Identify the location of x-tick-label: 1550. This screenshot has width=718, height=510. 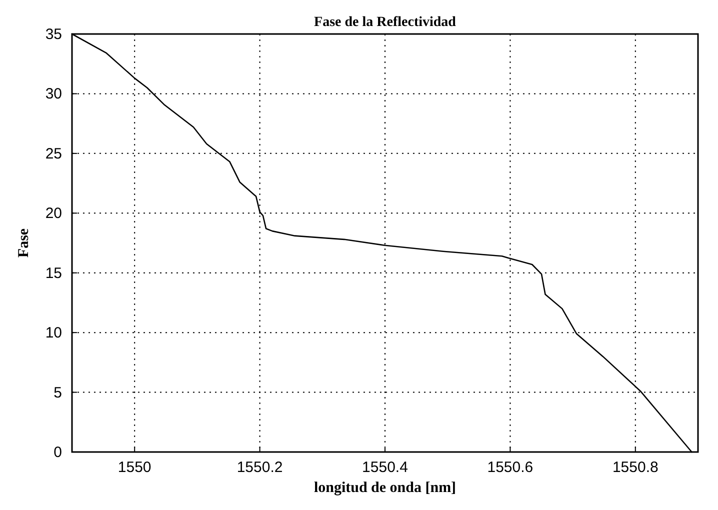
(135, 467).